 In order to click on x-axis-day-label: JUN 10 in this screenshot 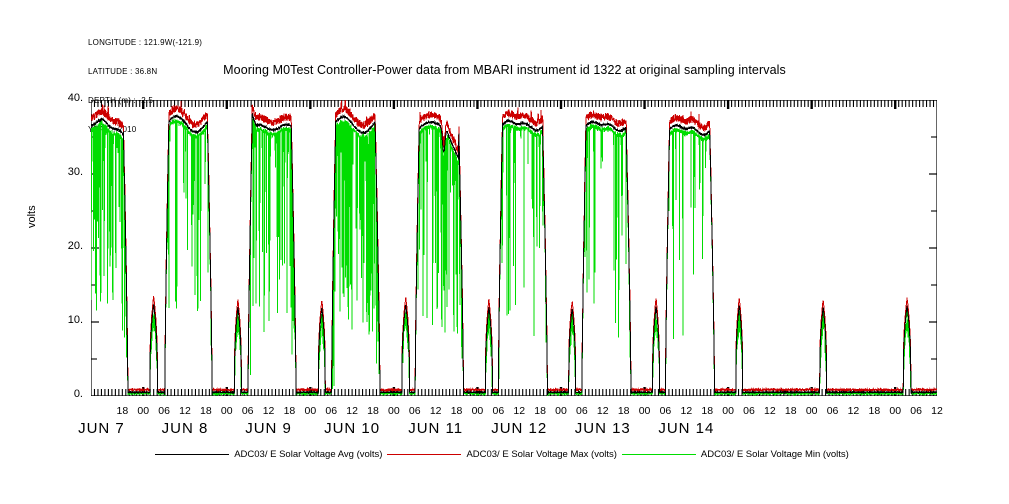, I will do `click(352, 428)`.